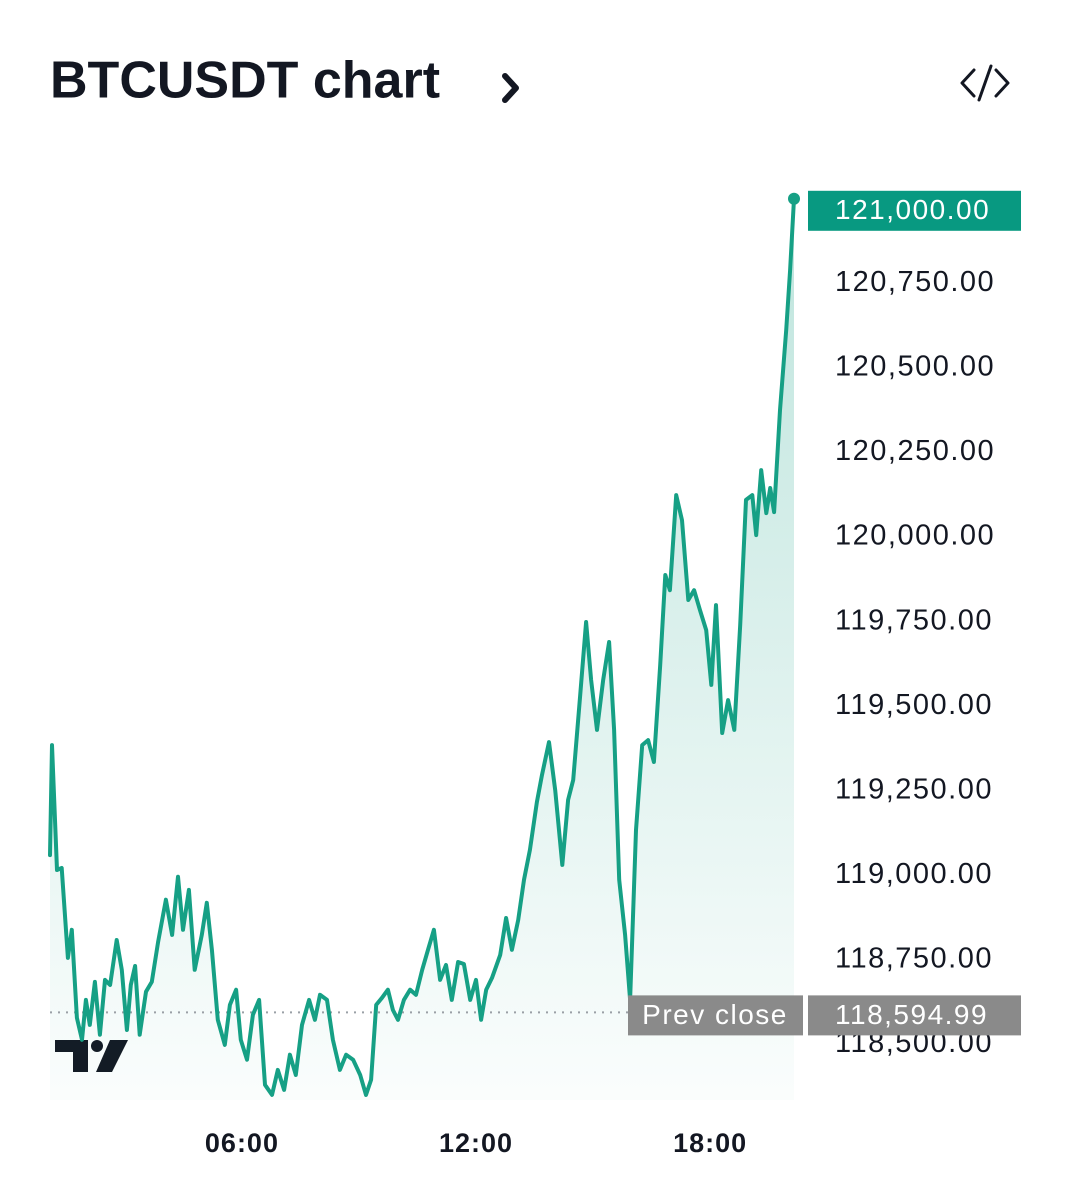 This screenshot has height=1200, width=1079. What do you see at coordinates (914, 789) in the screenshot?
I see `y-tick-label: 119,250.00` at bounding box center [914, 789].